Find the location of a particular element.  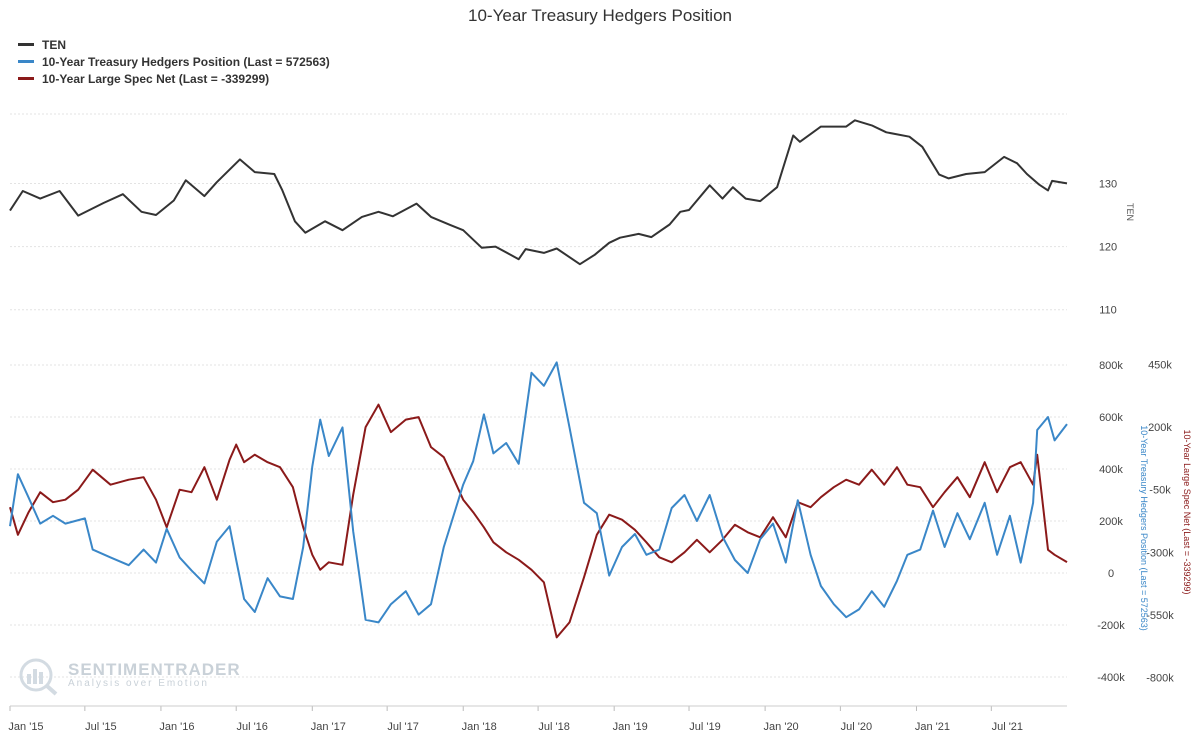

y-tick-large-spec: -300k is located at coordinates (1160, 553).